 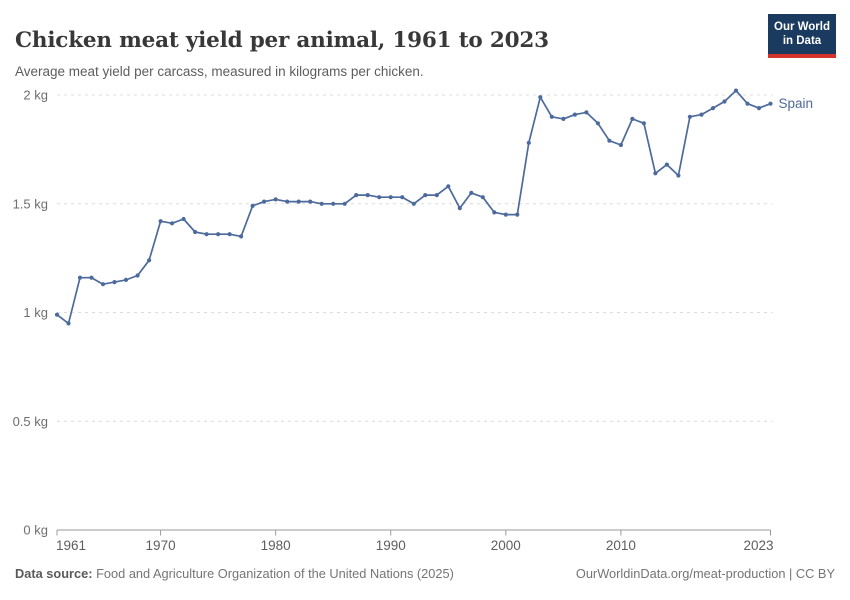 I want to click on y-tick-label: 0.5 kg, so click(x=30, y=421).